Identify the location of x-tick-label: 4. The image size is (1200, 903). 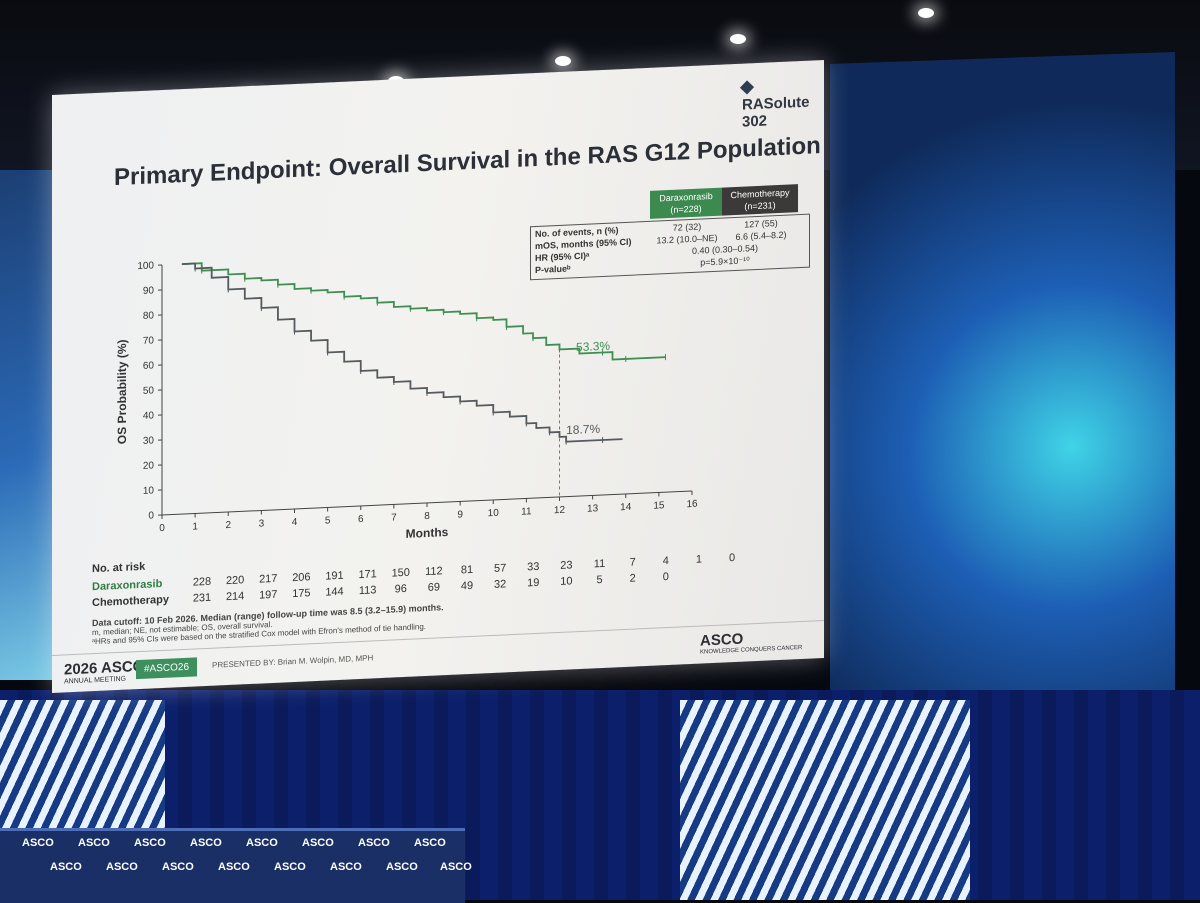
(295, 522).